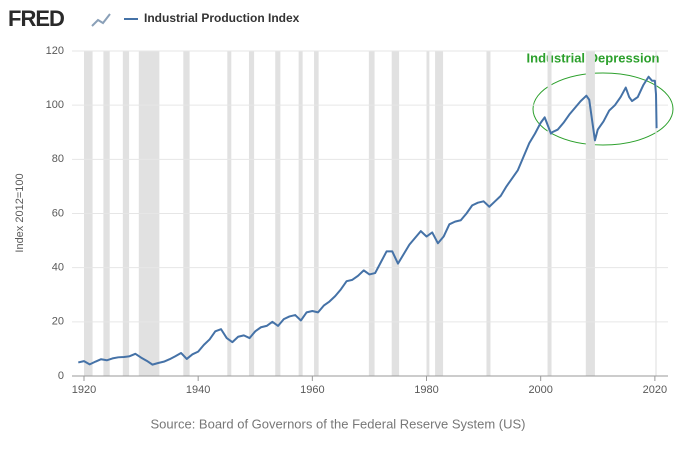  I want to click on legend-label: Industrial Production Index, so click(222, 18).